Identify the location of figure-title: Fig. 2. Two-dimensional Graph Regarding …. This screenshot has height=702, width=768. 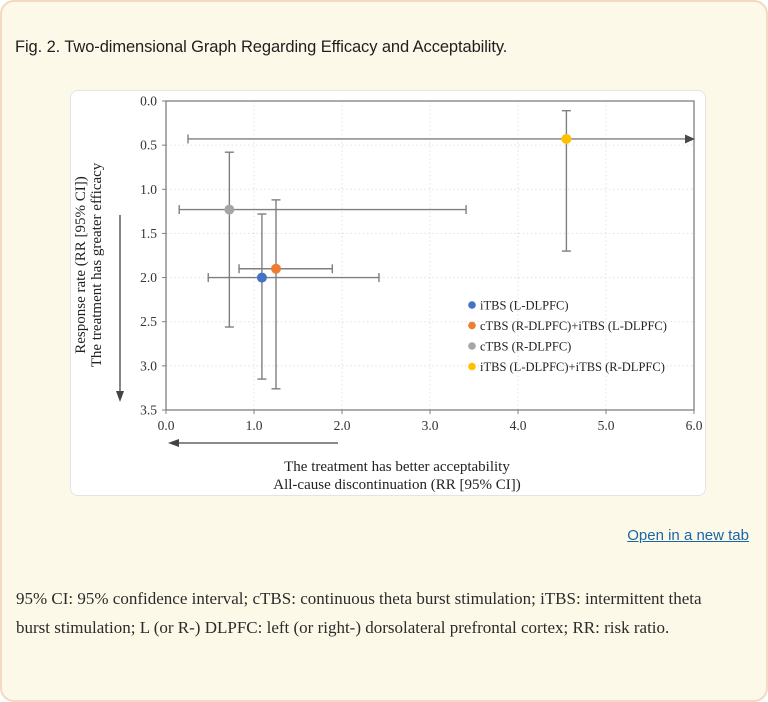
(261, 47).